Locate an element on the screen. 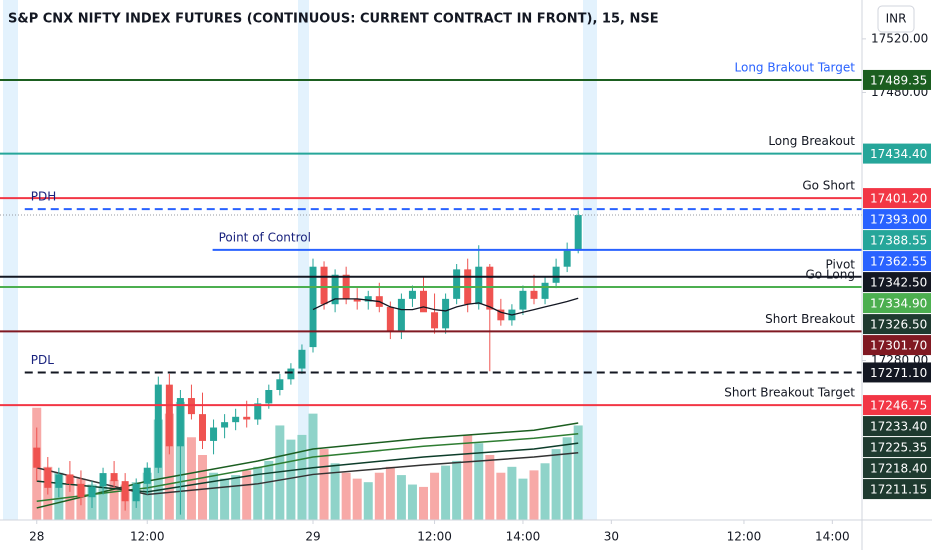 The width and height of the screenshot is (932, 550). level-label: Go Long is located at coordinates (831, 274).